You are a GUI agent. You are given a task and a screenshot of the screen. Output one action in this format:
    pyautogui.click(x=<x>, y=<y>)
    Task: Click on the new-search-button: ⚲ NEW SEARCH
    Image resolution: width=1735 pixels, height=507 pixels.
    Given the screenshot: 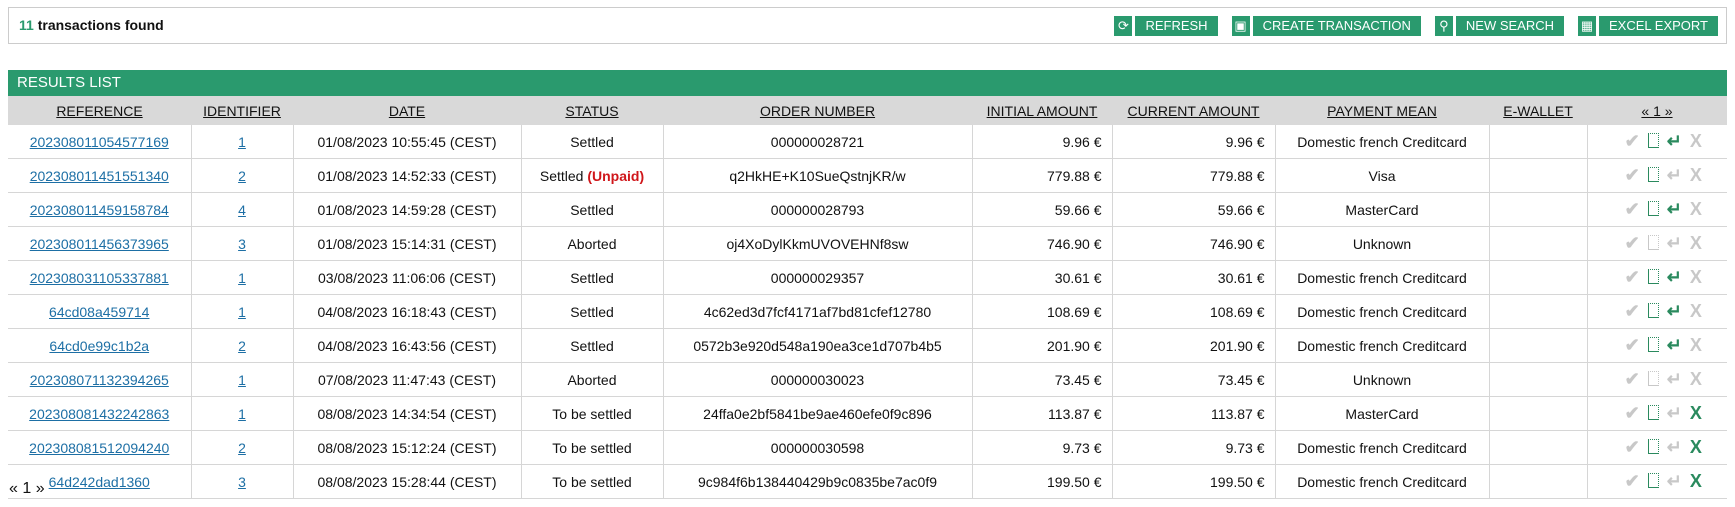 What is the action you would take?
    pyautogui.click(x=1499, y=26)
    